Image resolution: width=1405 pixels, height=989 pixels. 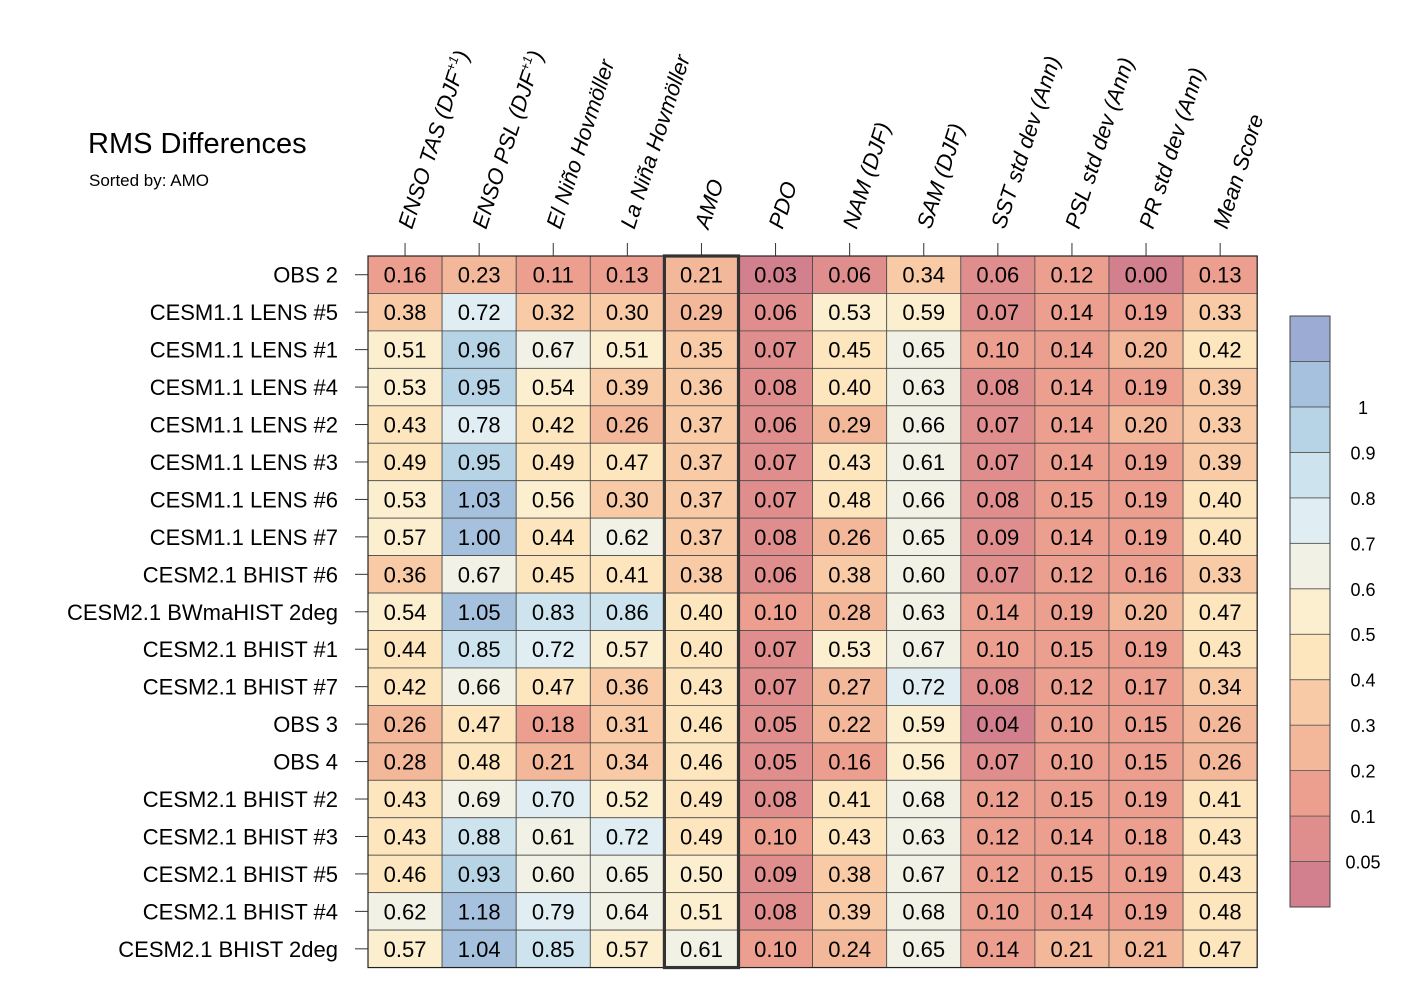 I want to click on cell-value-label: 0.69, so click(x=479, y=799).